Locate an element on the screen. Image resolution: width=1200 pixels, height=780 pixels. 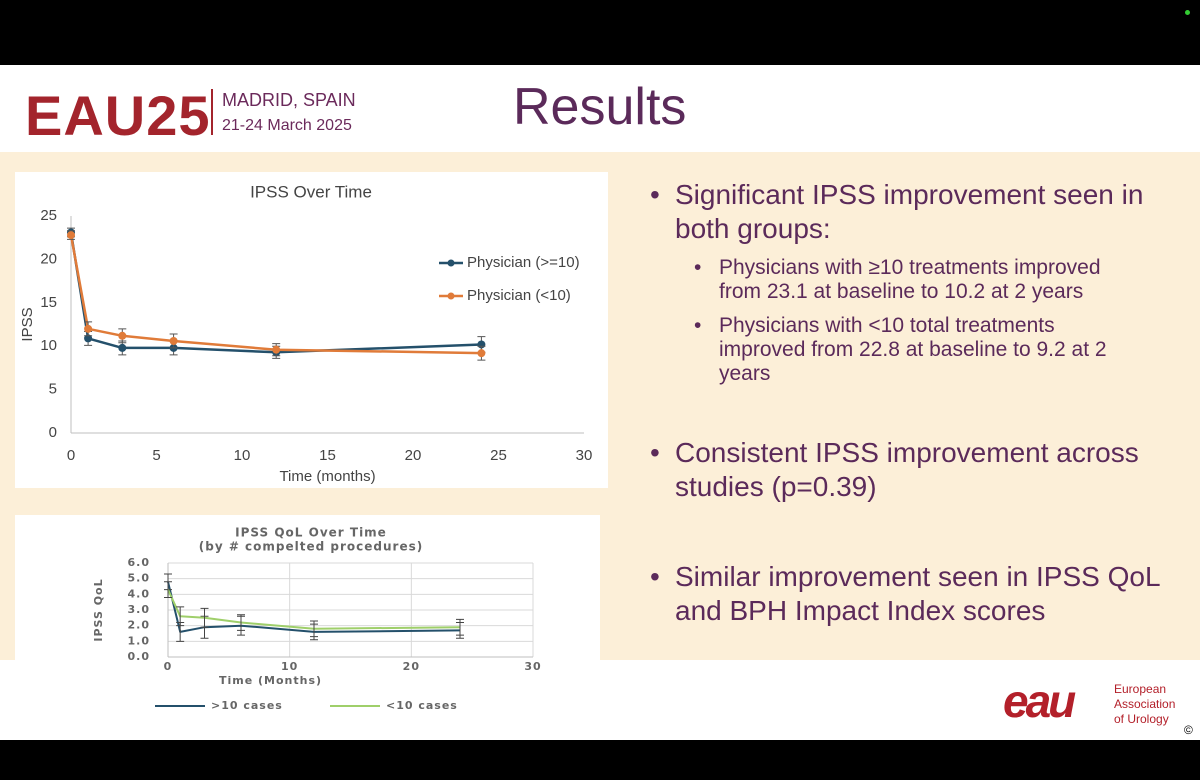
org-name: European Association of Urology is located at coordinates (1144, 704).